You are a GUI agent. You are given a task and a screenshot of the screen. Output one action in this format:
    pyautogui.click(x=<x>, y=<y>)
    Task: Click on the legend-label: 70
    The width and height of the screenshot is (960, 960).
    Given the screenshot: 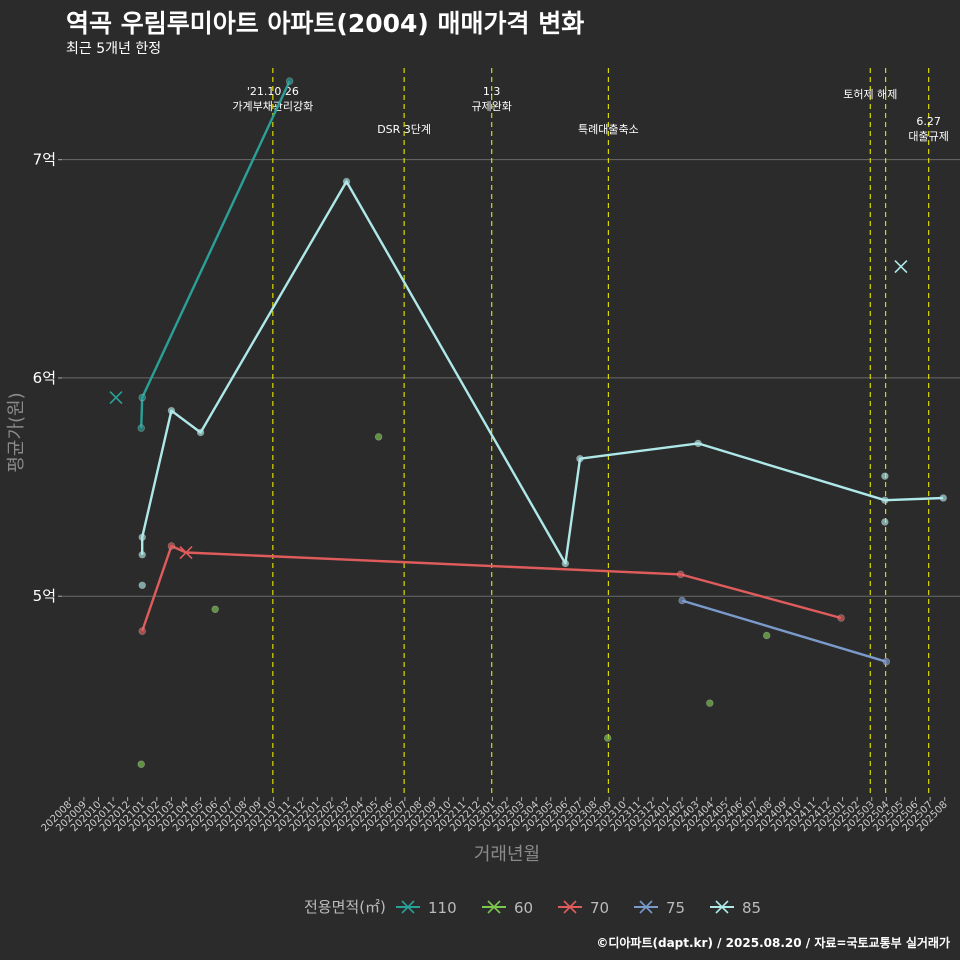 What is the action you would take?
    pyautogui.click(x=599, y=908)
    